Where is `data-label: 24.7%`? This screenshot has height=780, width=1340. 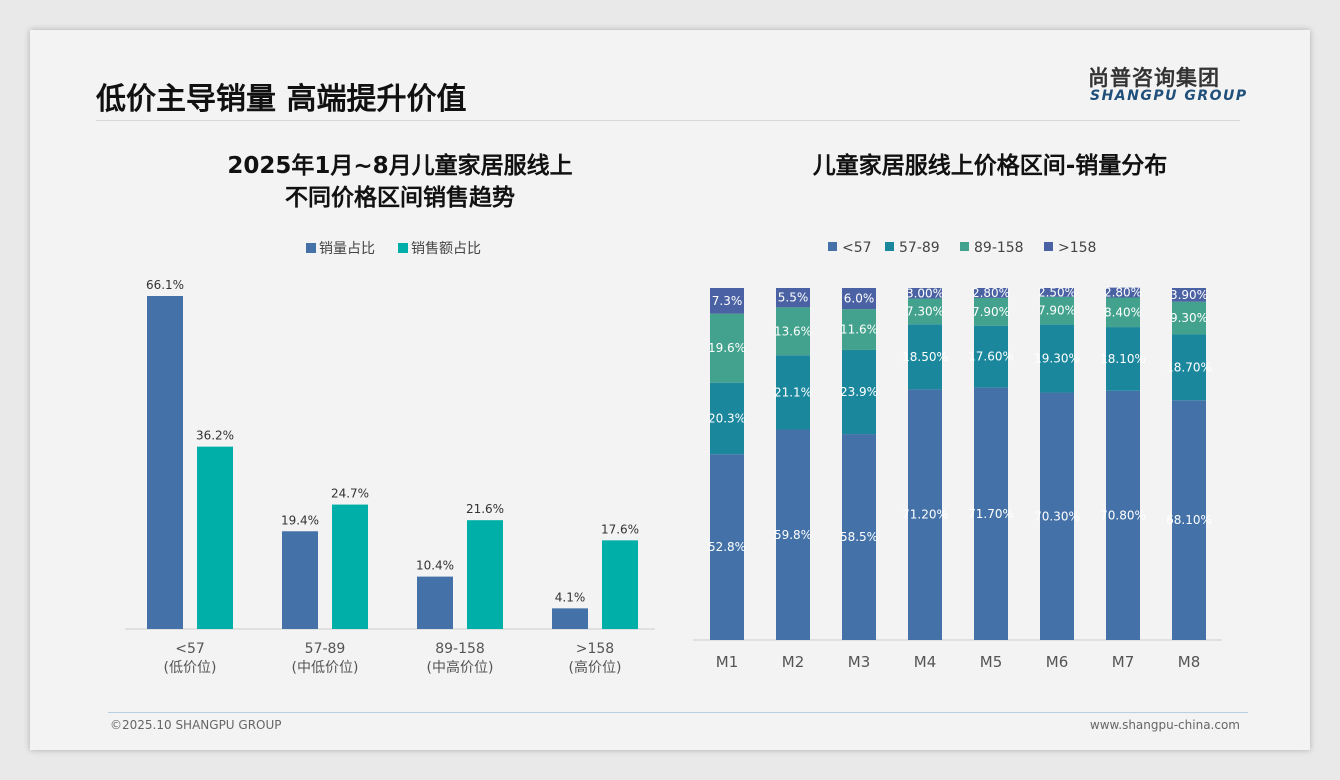 data-label: 24.7% is located at coordinates (350, 494).